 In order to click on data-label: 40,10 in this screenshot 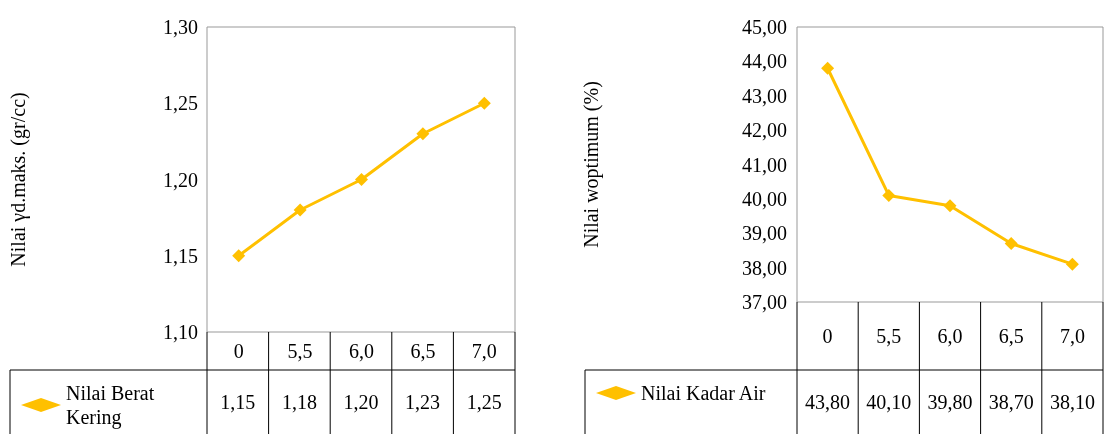, I will do `click(889, 402)`.